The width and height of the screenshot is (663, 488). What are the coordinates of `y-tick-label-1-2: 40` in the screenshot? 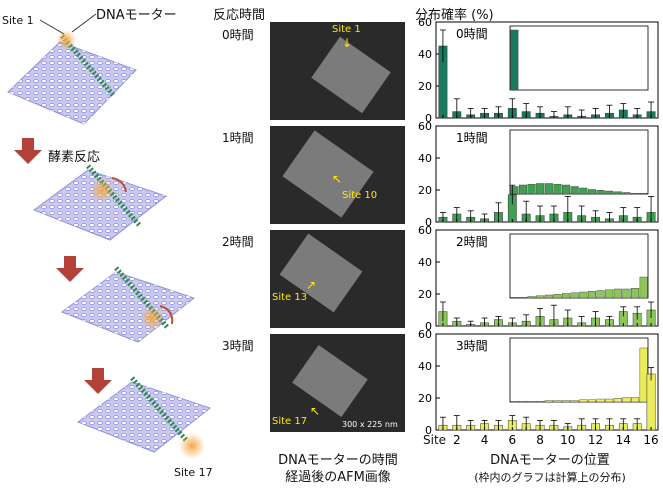 It's located at (425, 158).